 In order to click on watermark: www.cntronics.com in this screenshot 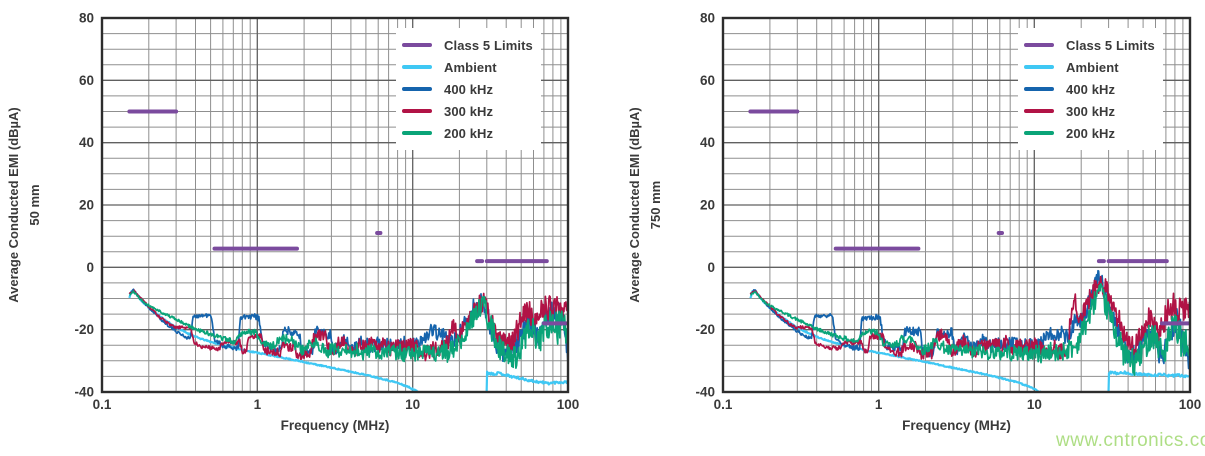, I will do `click(1130, 440)`.